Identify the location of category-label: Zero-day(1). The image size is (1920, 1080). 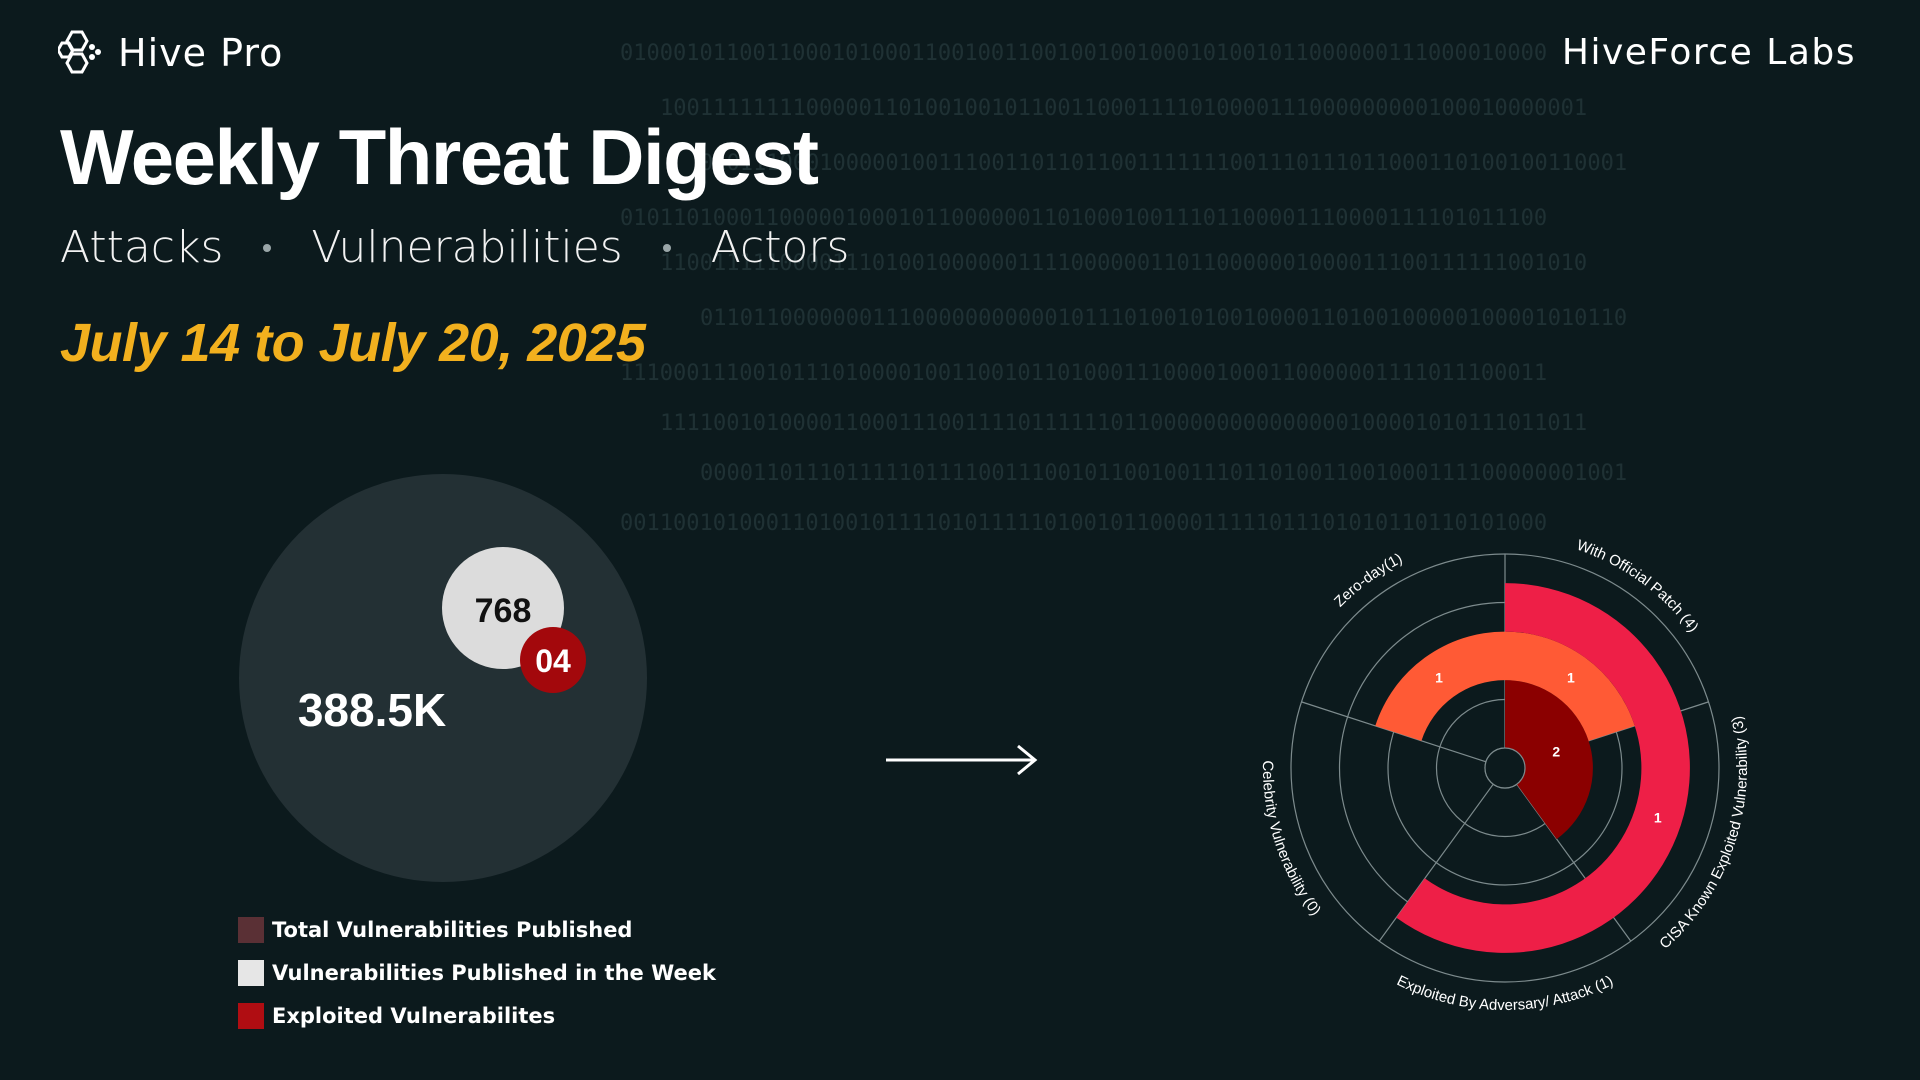
(1368, 580).